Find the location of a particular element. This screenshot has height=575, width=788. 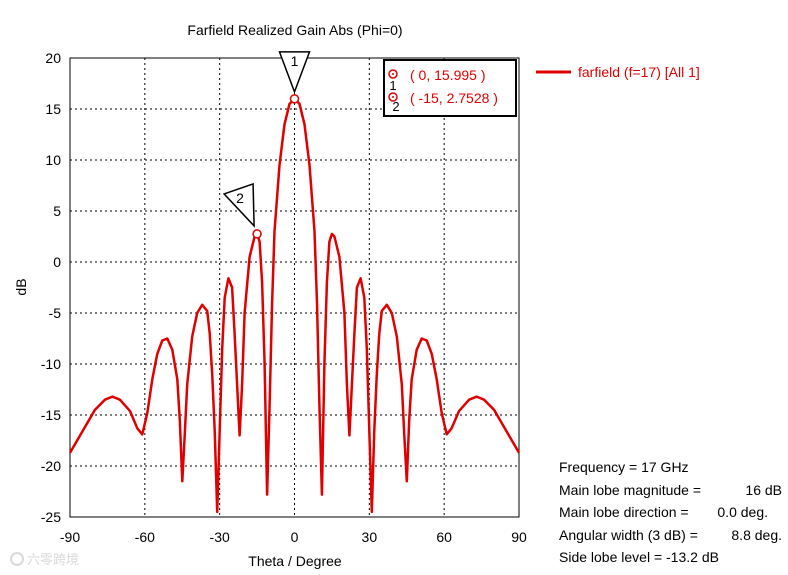

marker-2: 2 is located at coordinates (242, 210).